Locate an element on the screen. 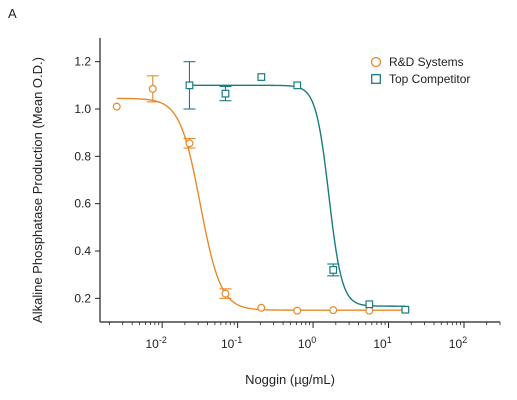 The height and width of the screenshot is (400, 517). x-axis-title: Noggin (µg/mL) is located at coordinates (290, 379).